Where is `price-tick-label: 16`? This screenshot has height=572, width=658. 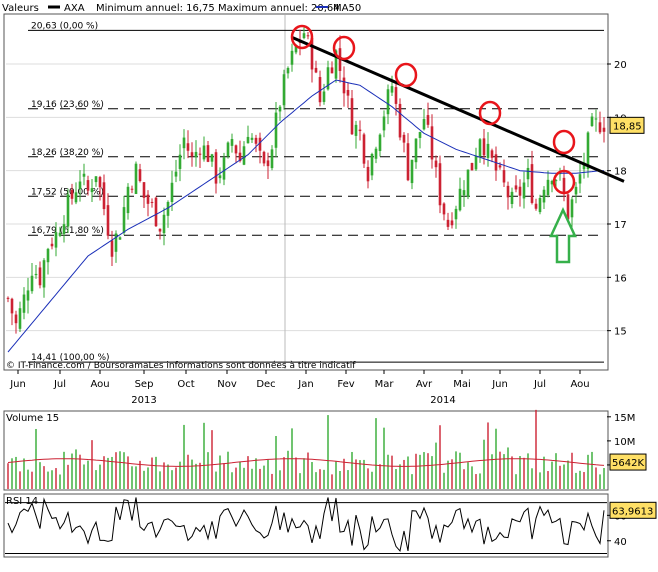
price-tick-label: 16 is located at coordinates (620, 278).